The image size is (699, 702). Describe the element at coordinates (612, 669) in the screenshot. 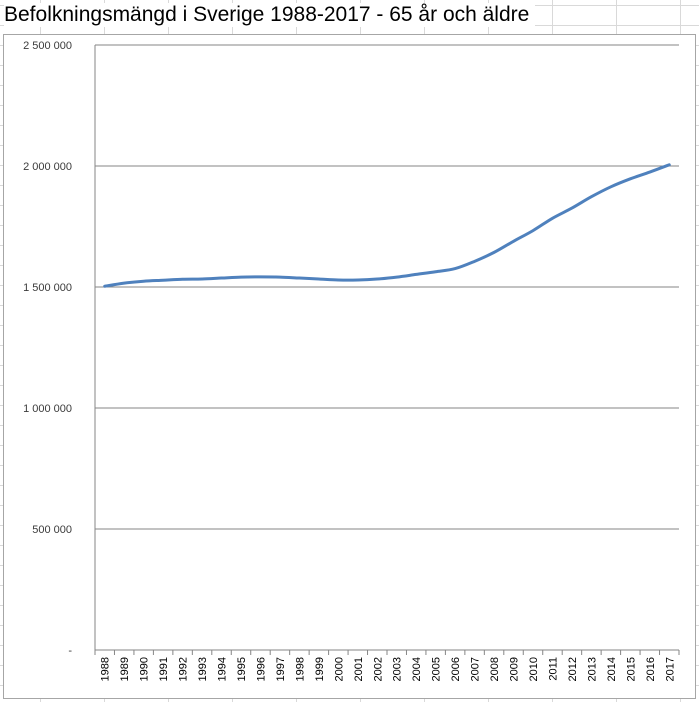

I see `x-tick-label: 2014` at that location.